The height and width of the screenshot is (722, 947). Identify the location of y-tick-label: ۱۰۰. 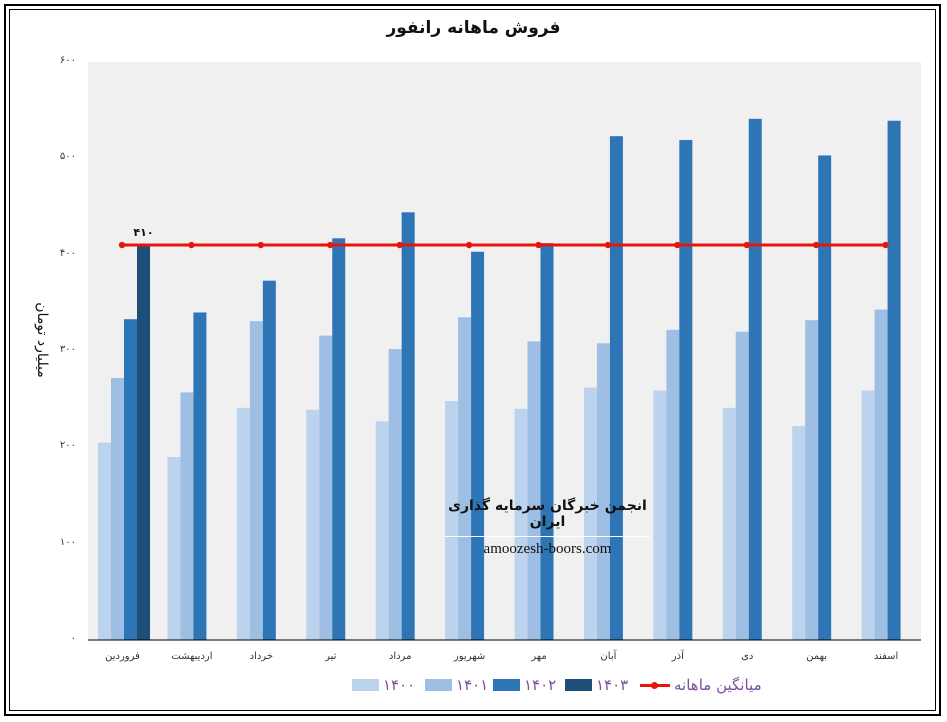
(67, 542).